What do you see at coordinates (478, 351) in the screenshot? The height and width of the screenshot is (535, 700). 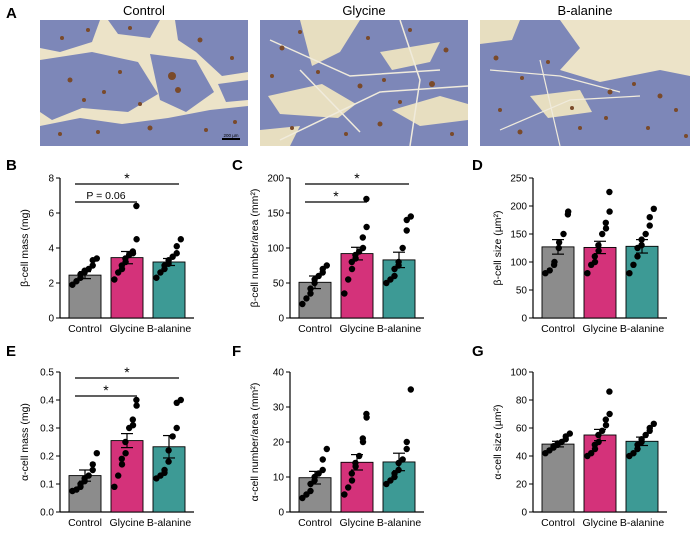 I see `panel-letter-g: G` at bounding box center [478, 351].